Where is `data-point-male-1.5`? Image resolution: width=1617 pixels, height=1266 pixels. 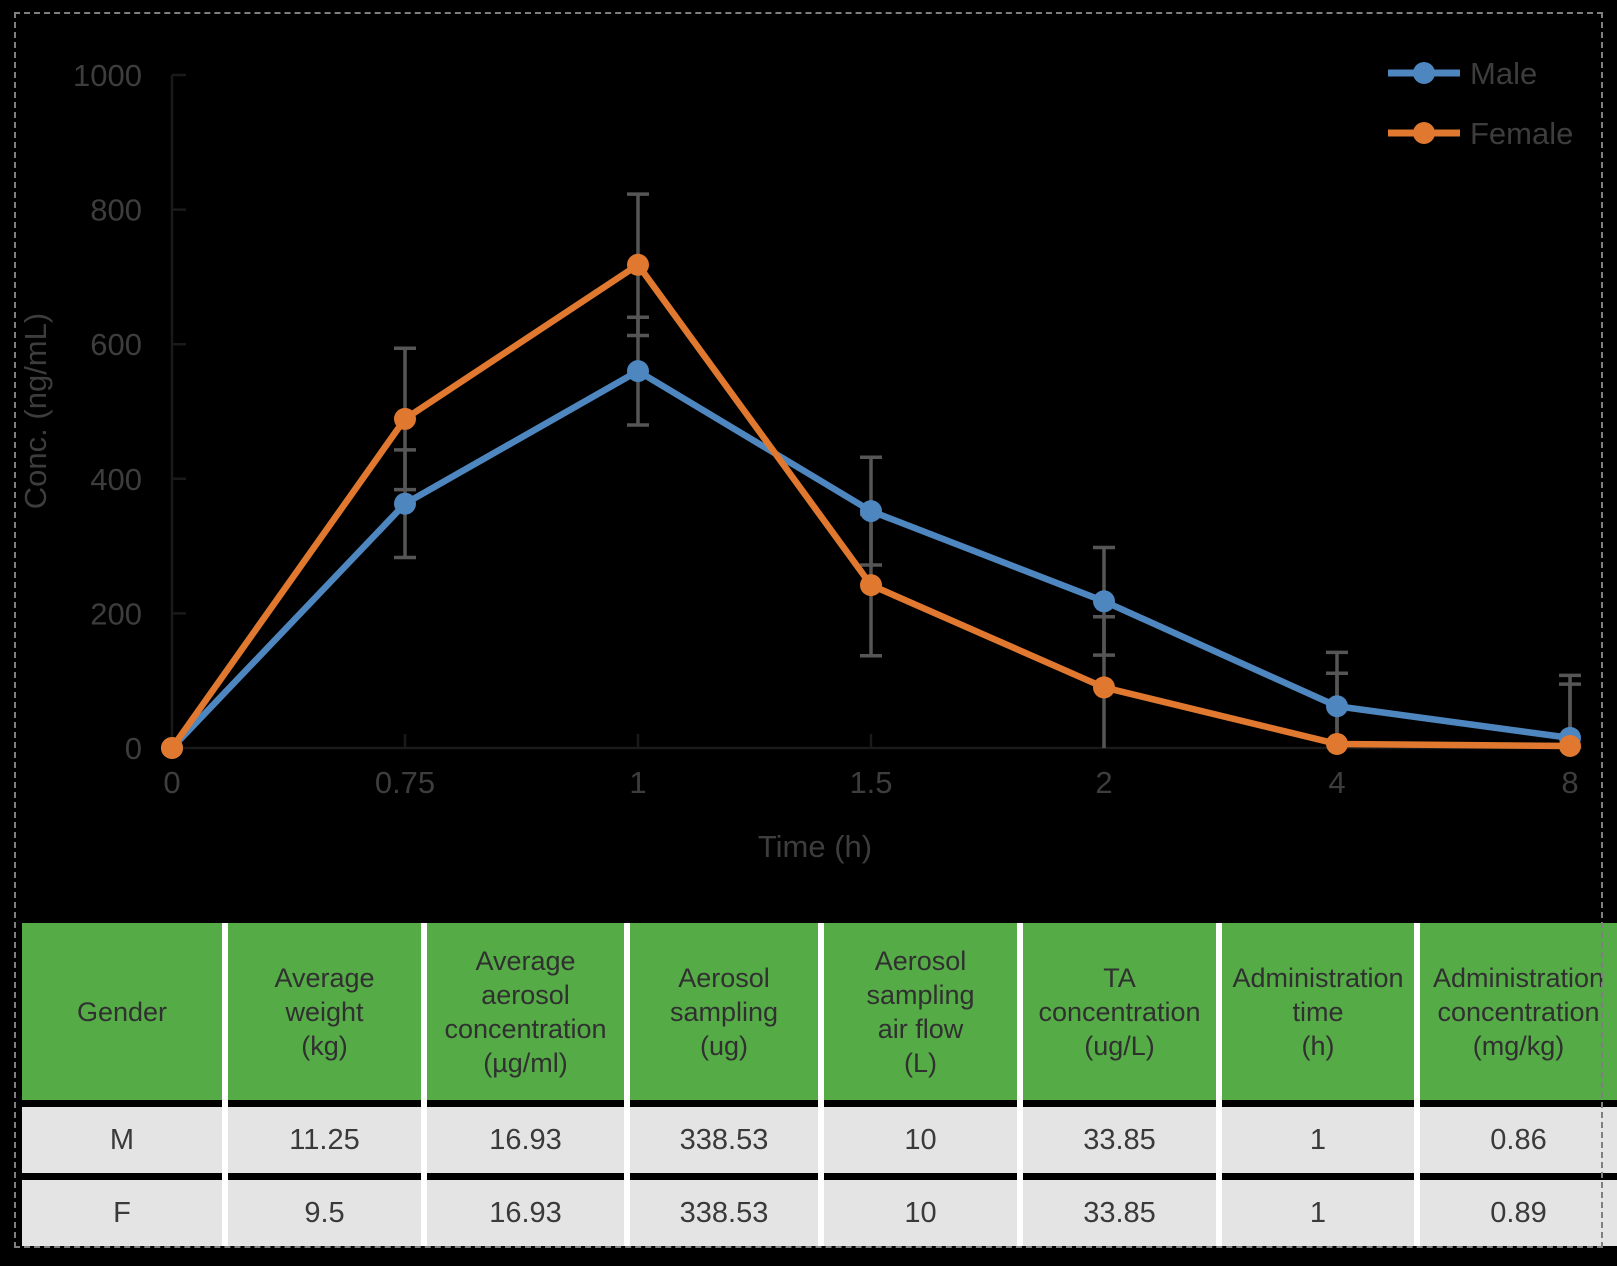 data-point-male-1.5 is located at coordinates (871, 511).